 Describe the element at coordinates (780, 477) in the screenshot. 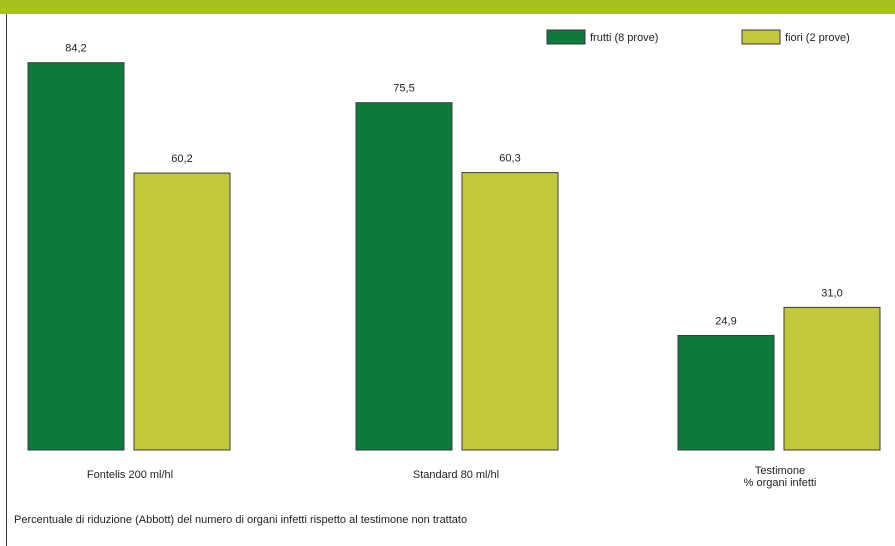

I see `category-label-3: Testimone% organi infetti` at that location.